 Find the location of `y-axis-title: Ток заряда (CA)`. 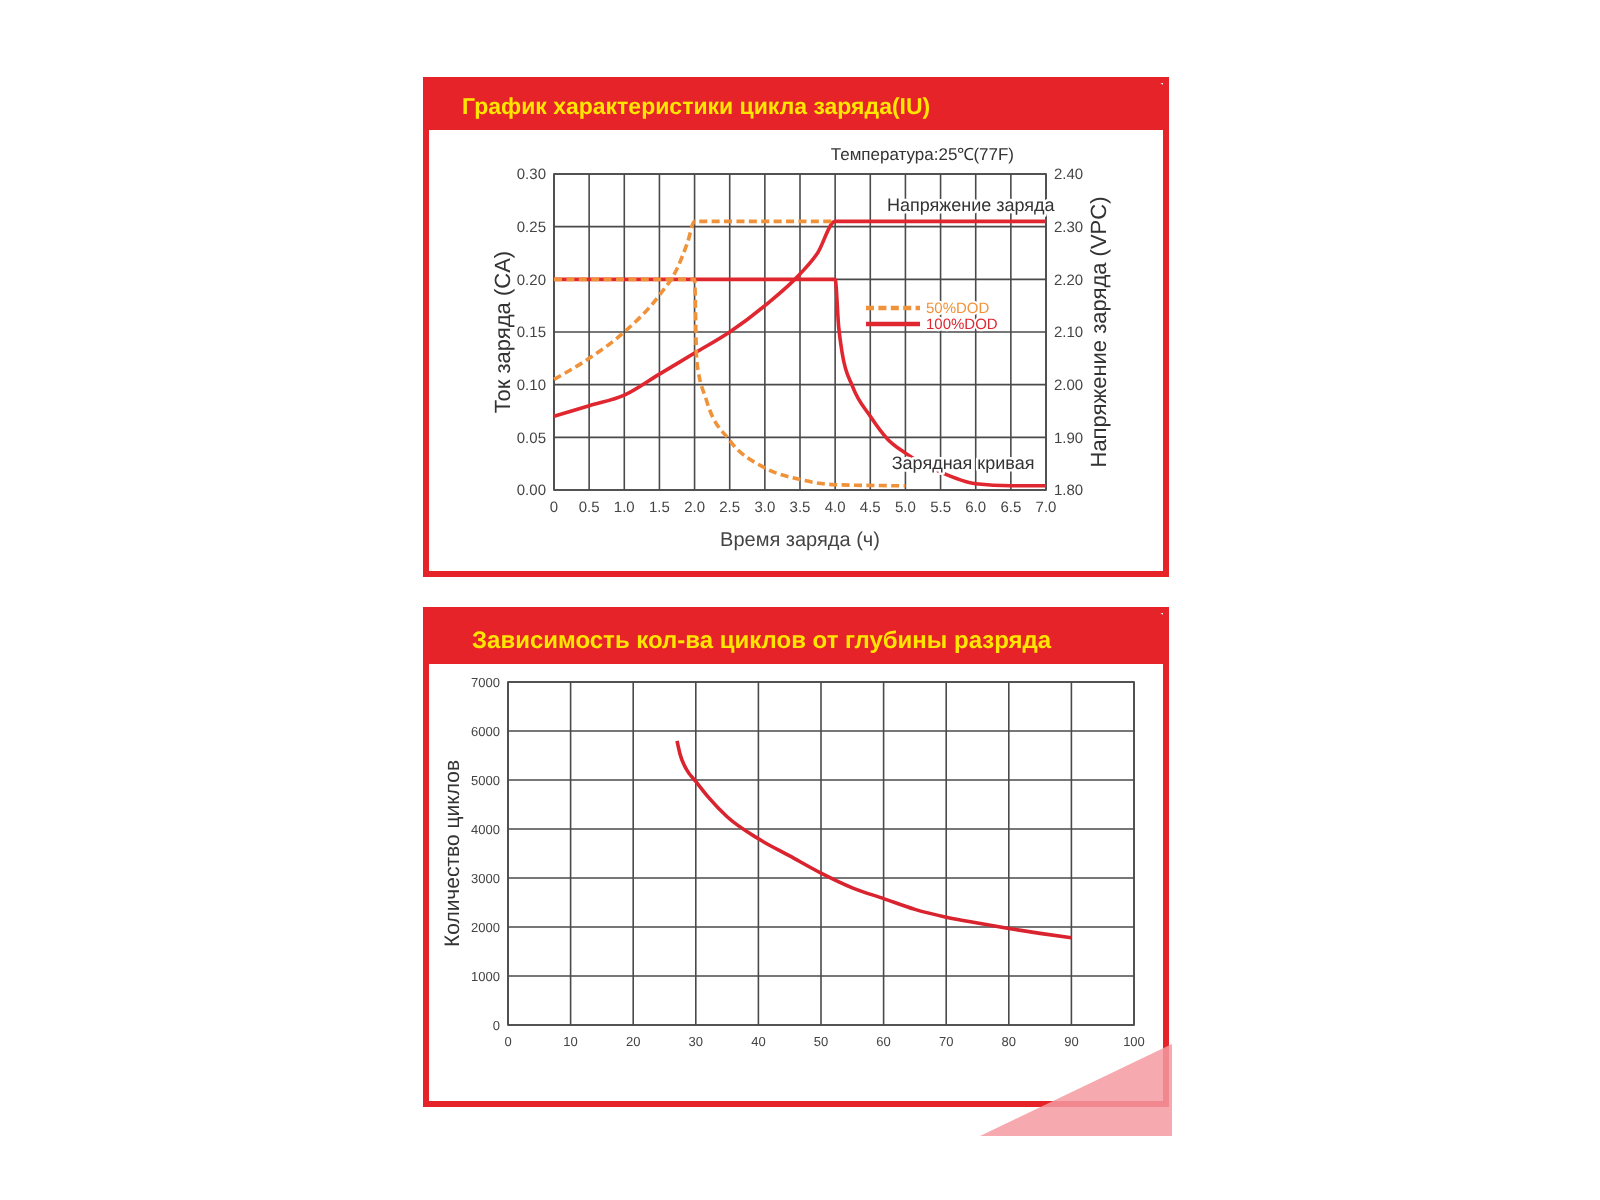

y-axis-title: Ток заряда (CA) is located at coordinates (503, 332).